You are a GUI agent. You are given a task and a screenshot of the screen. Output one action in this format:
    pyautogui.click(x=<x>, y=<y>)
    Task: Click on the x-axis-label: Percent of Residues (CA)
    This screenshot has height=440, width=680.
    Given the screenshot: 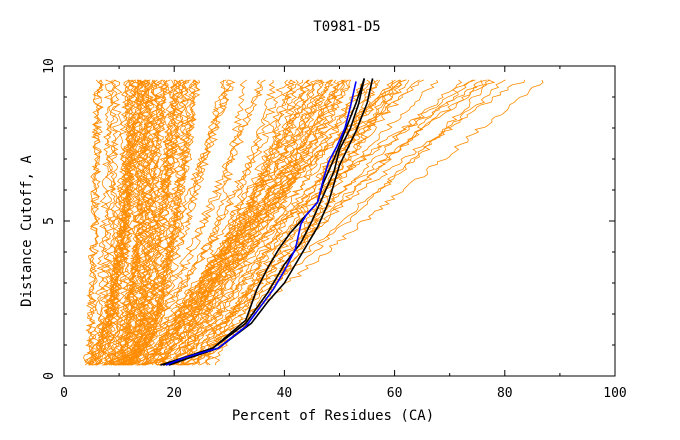 What is the action you would take?
    pyautogui.click(x=333, y=416)
    